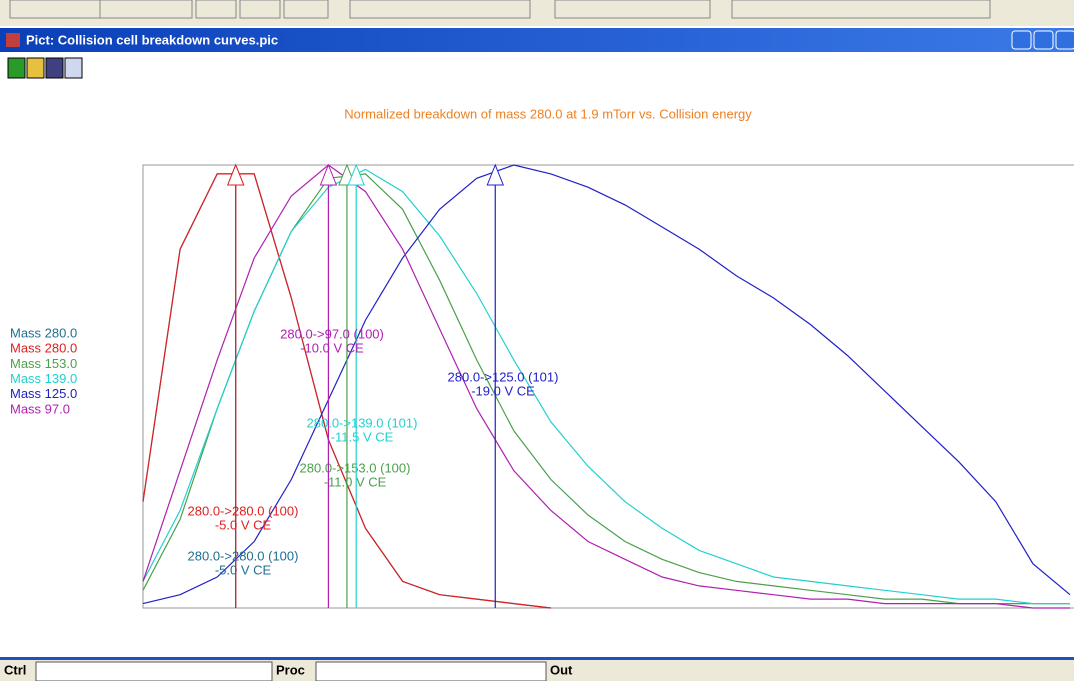  What do you see at coordinates (43, 363) in the screenshot?
I see `legend-entry: Mass 153.0` at bounding box center [43, 363].